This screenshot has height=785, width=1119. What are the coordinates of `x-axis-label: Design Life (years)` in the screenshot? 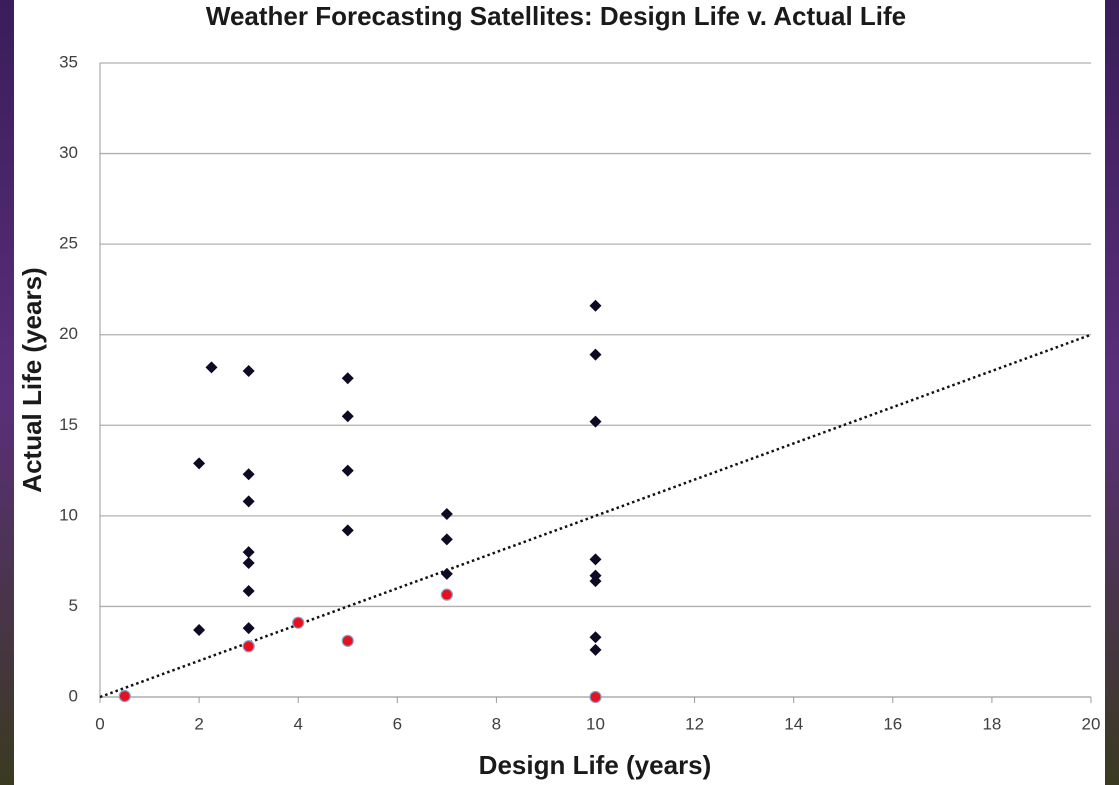 It's located at (595, 765).